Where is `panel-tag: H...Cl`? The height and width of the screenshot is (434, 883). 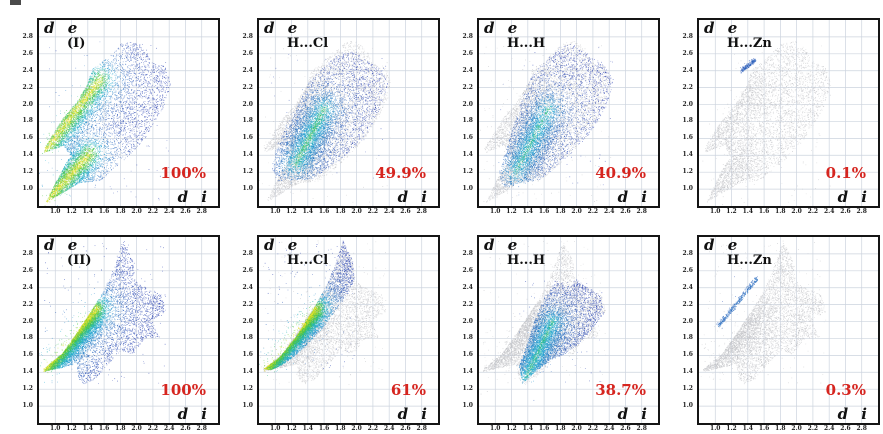
panel-tag: H...Cl is located at coordinates (308, 260).